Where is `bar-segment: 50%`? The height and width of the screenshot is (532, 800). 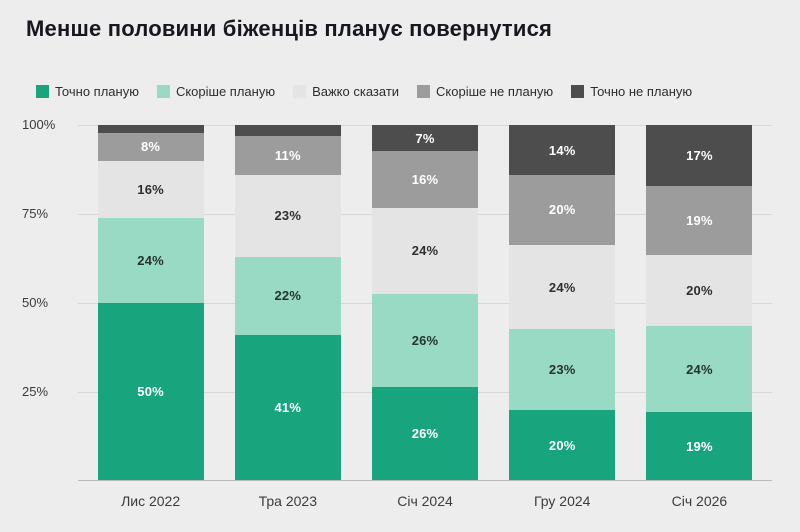
bar-segment: 50% is located at coordinates (150, 391).